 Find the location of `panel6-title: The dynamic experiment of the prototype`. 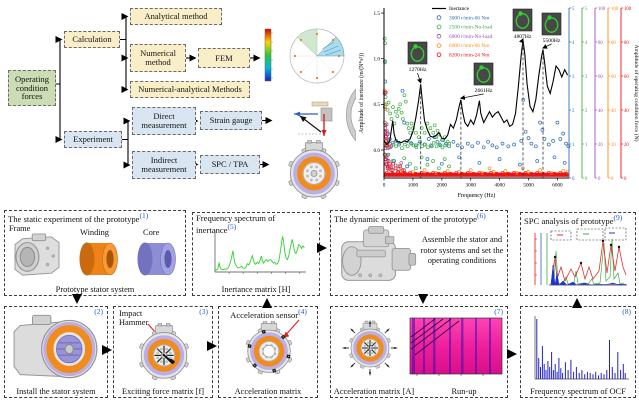

panel6-title: The dynamic experiment of the prototype is located at coordinates (405, 218).